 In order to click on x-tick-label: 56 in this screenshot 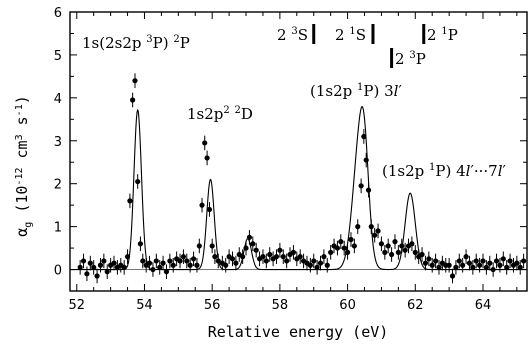, I will do `click(212, 305)`.